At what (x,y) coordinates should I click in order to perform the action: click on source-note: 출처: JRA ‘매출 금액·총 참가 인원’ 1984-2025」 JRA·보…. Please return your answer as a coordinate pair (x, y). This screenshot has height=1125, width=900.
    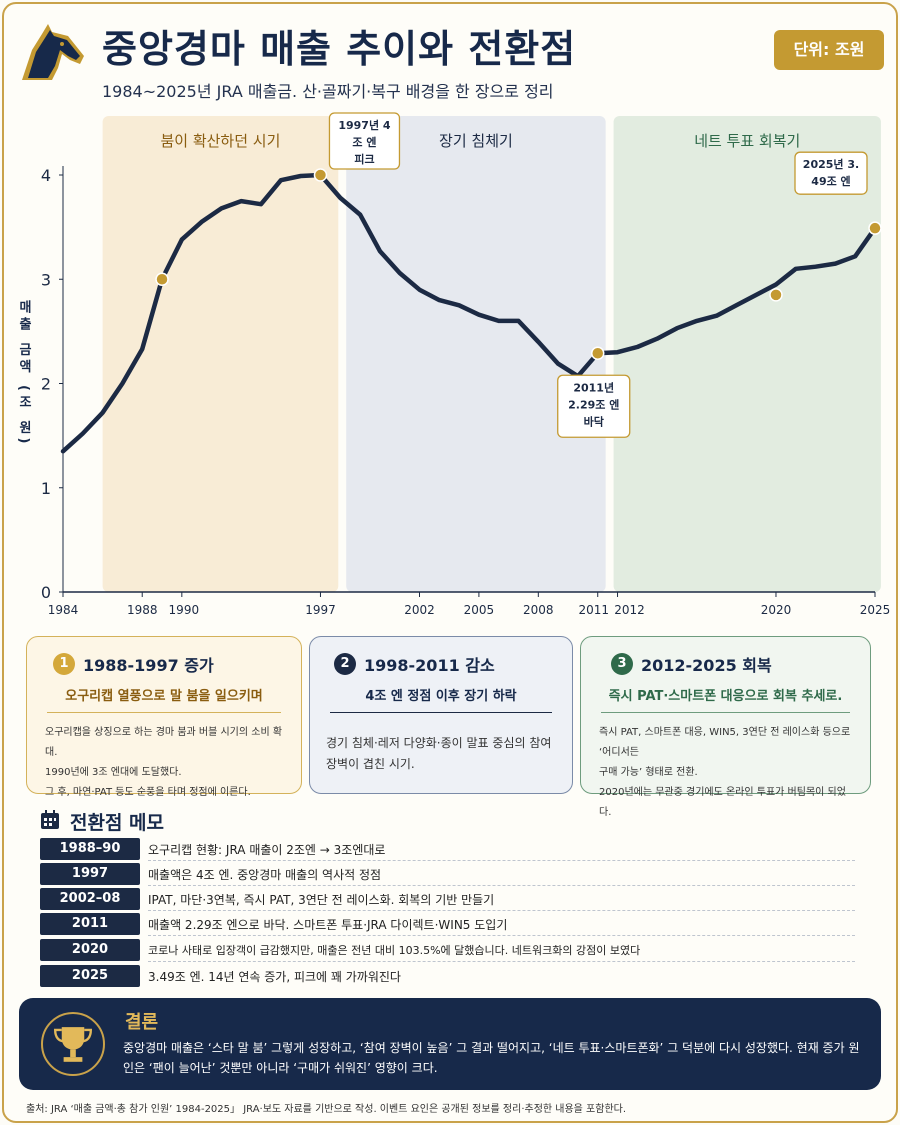
    Looking at the image, I should click on (326, 1109).